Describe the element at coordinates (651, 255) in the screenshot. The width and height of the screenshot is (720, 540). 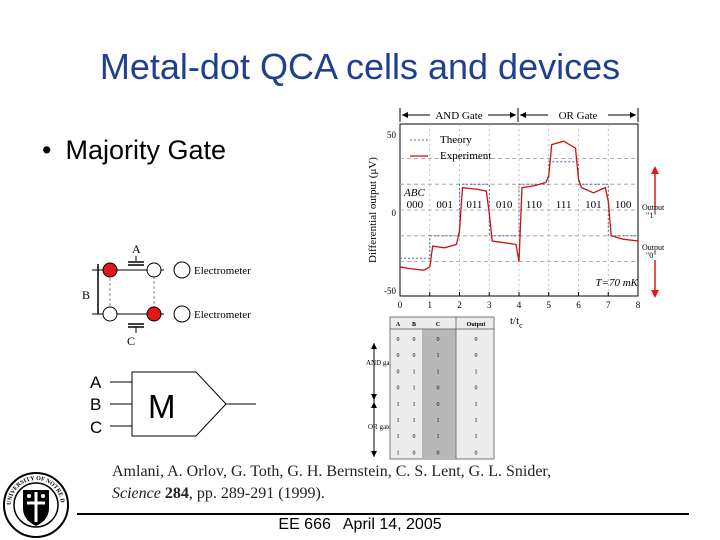
I see `output-low-line2: "0"` at that location.